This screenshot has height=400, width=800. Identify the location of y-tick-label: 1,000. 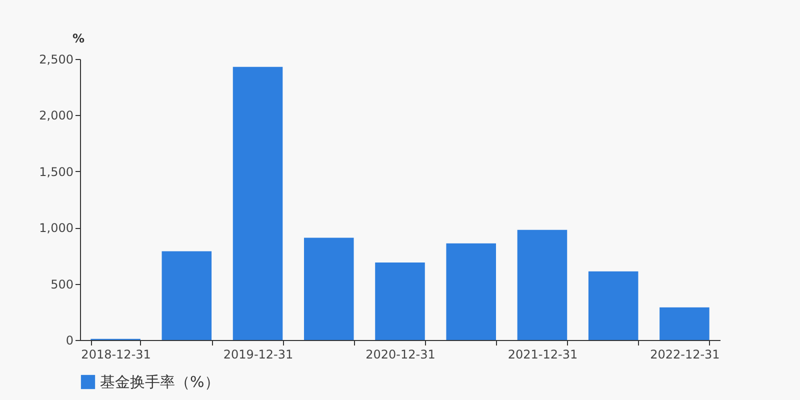
(56, 228).